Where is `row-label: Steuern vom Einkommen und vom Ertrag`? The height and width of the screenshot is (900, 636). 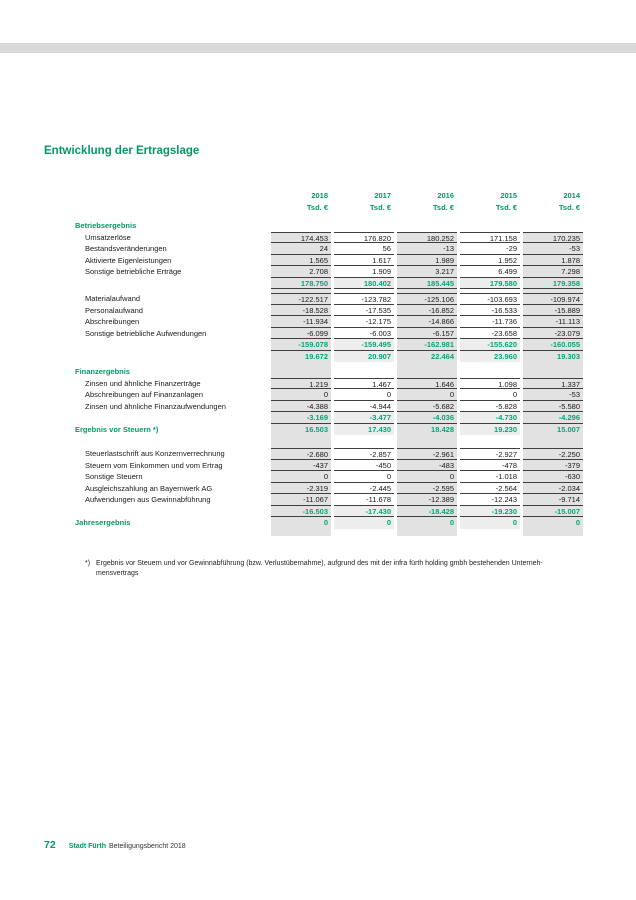 row-label: Steuern vom Einkommen und vom Ertrag is located at coordinates (154, 465).